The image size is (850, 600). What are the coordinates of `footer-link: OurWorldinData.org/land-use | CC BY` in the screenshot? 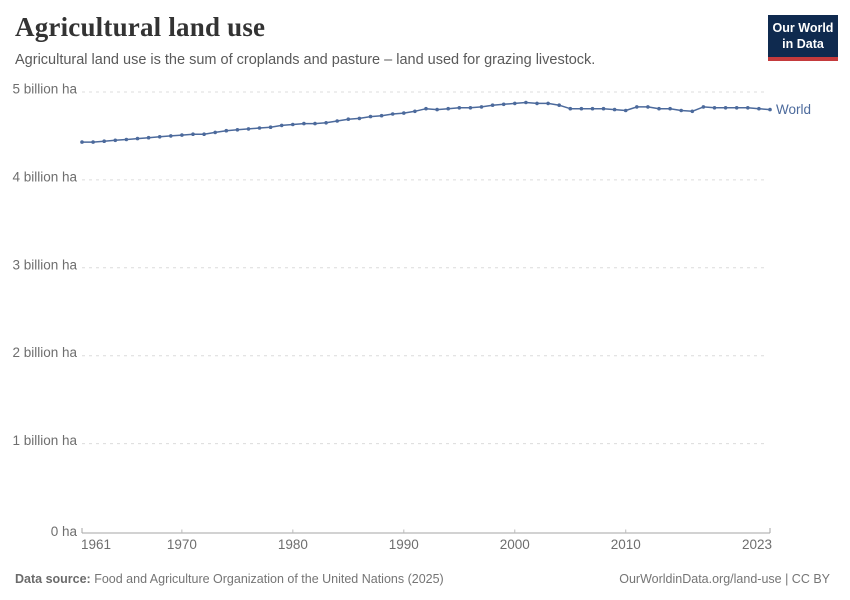 It's located at (724, 579).